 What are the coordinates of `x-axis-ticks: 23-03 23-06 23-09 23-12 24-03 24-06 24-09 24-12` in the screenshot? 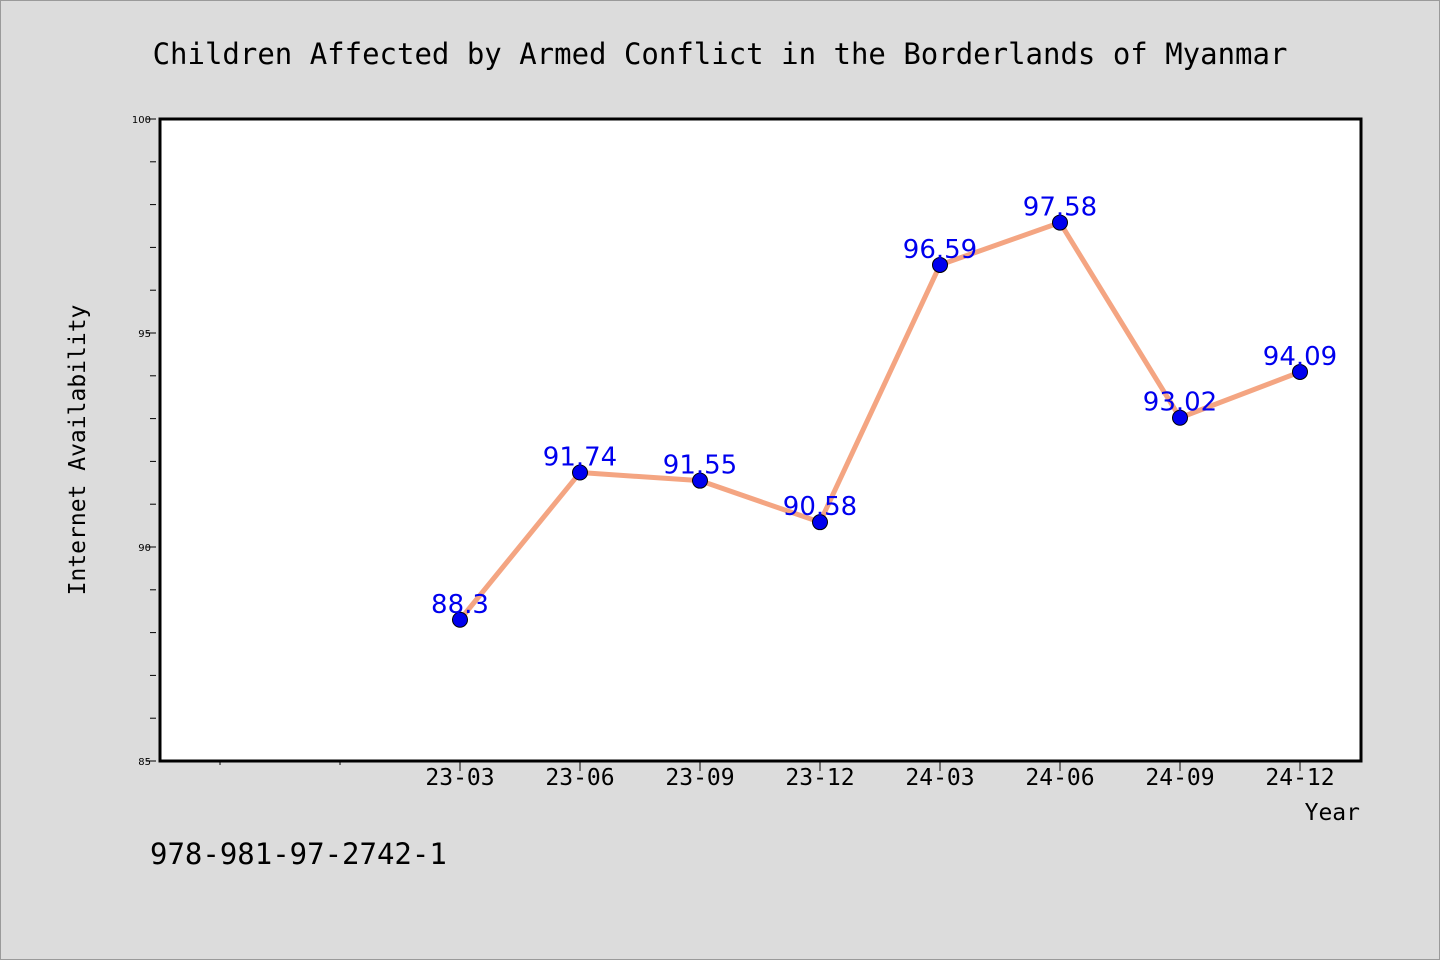 It's located at (777, 776).